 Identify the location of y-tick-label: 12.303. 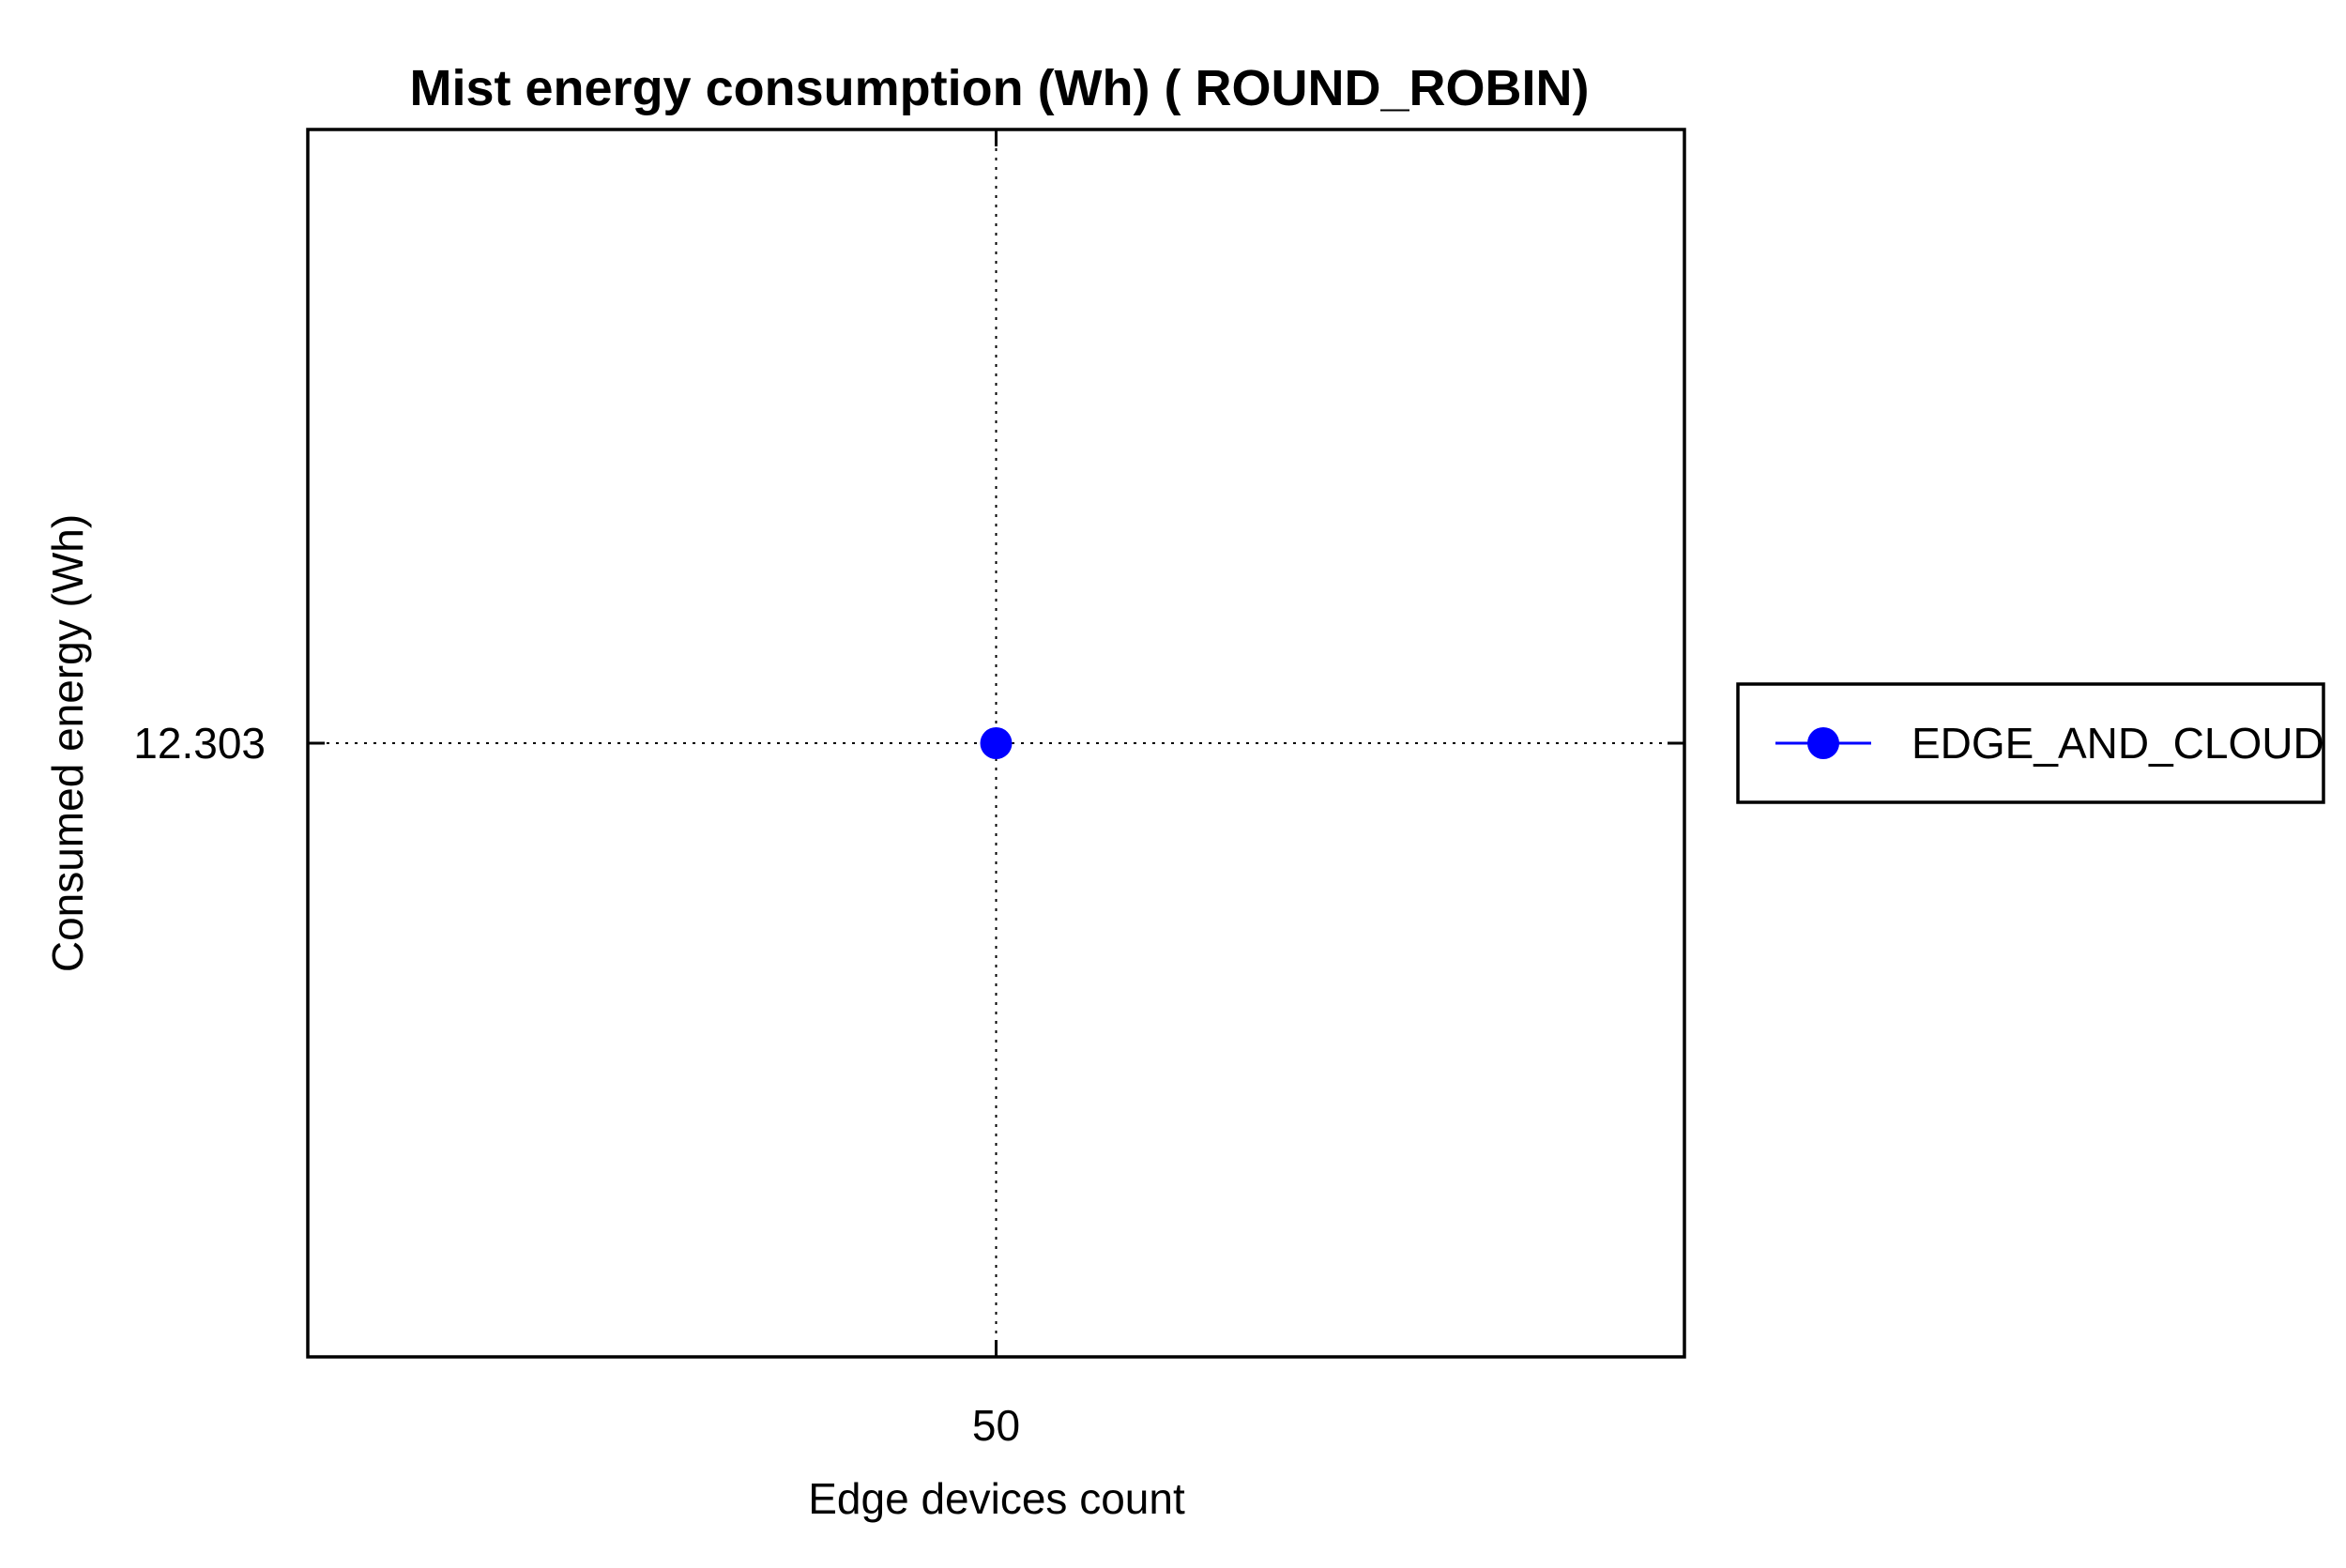
(199, 743).